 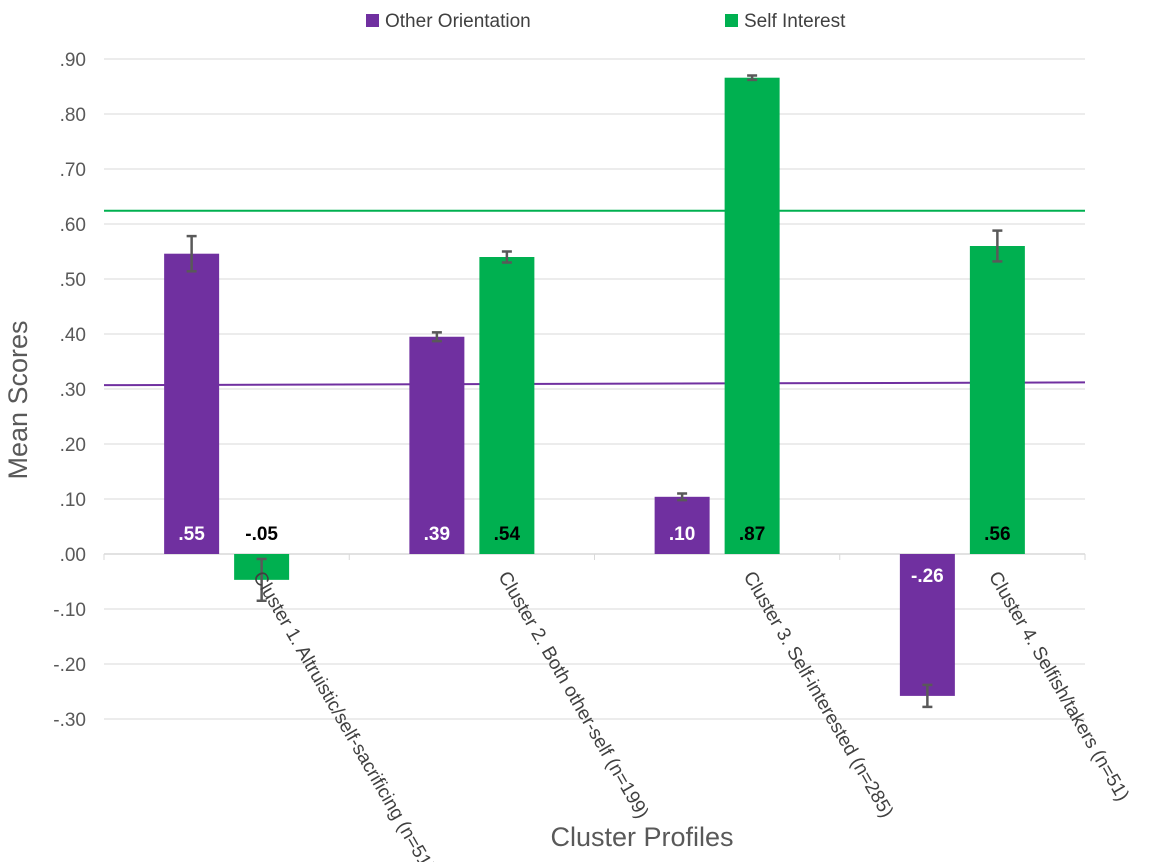 What do you see at coordinates (752, 534) in the screenshot?
I see `data-label-self-interest: .87` at bounding box center [752, 534].